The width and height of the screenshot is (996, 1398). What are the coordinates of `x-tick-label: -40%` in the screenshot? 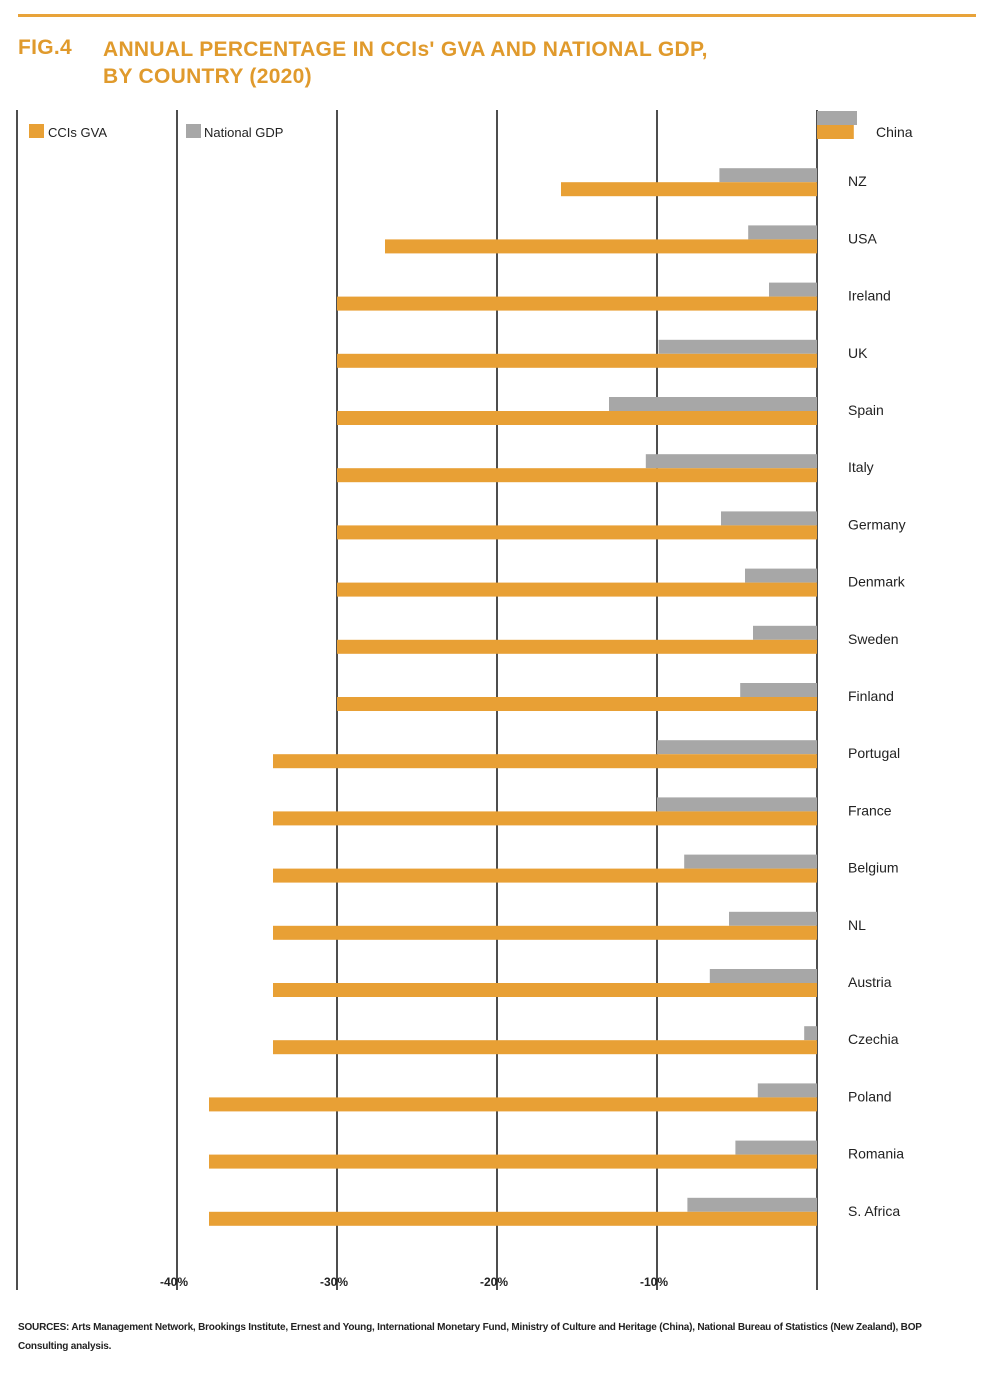 It's located at (174, 1282).